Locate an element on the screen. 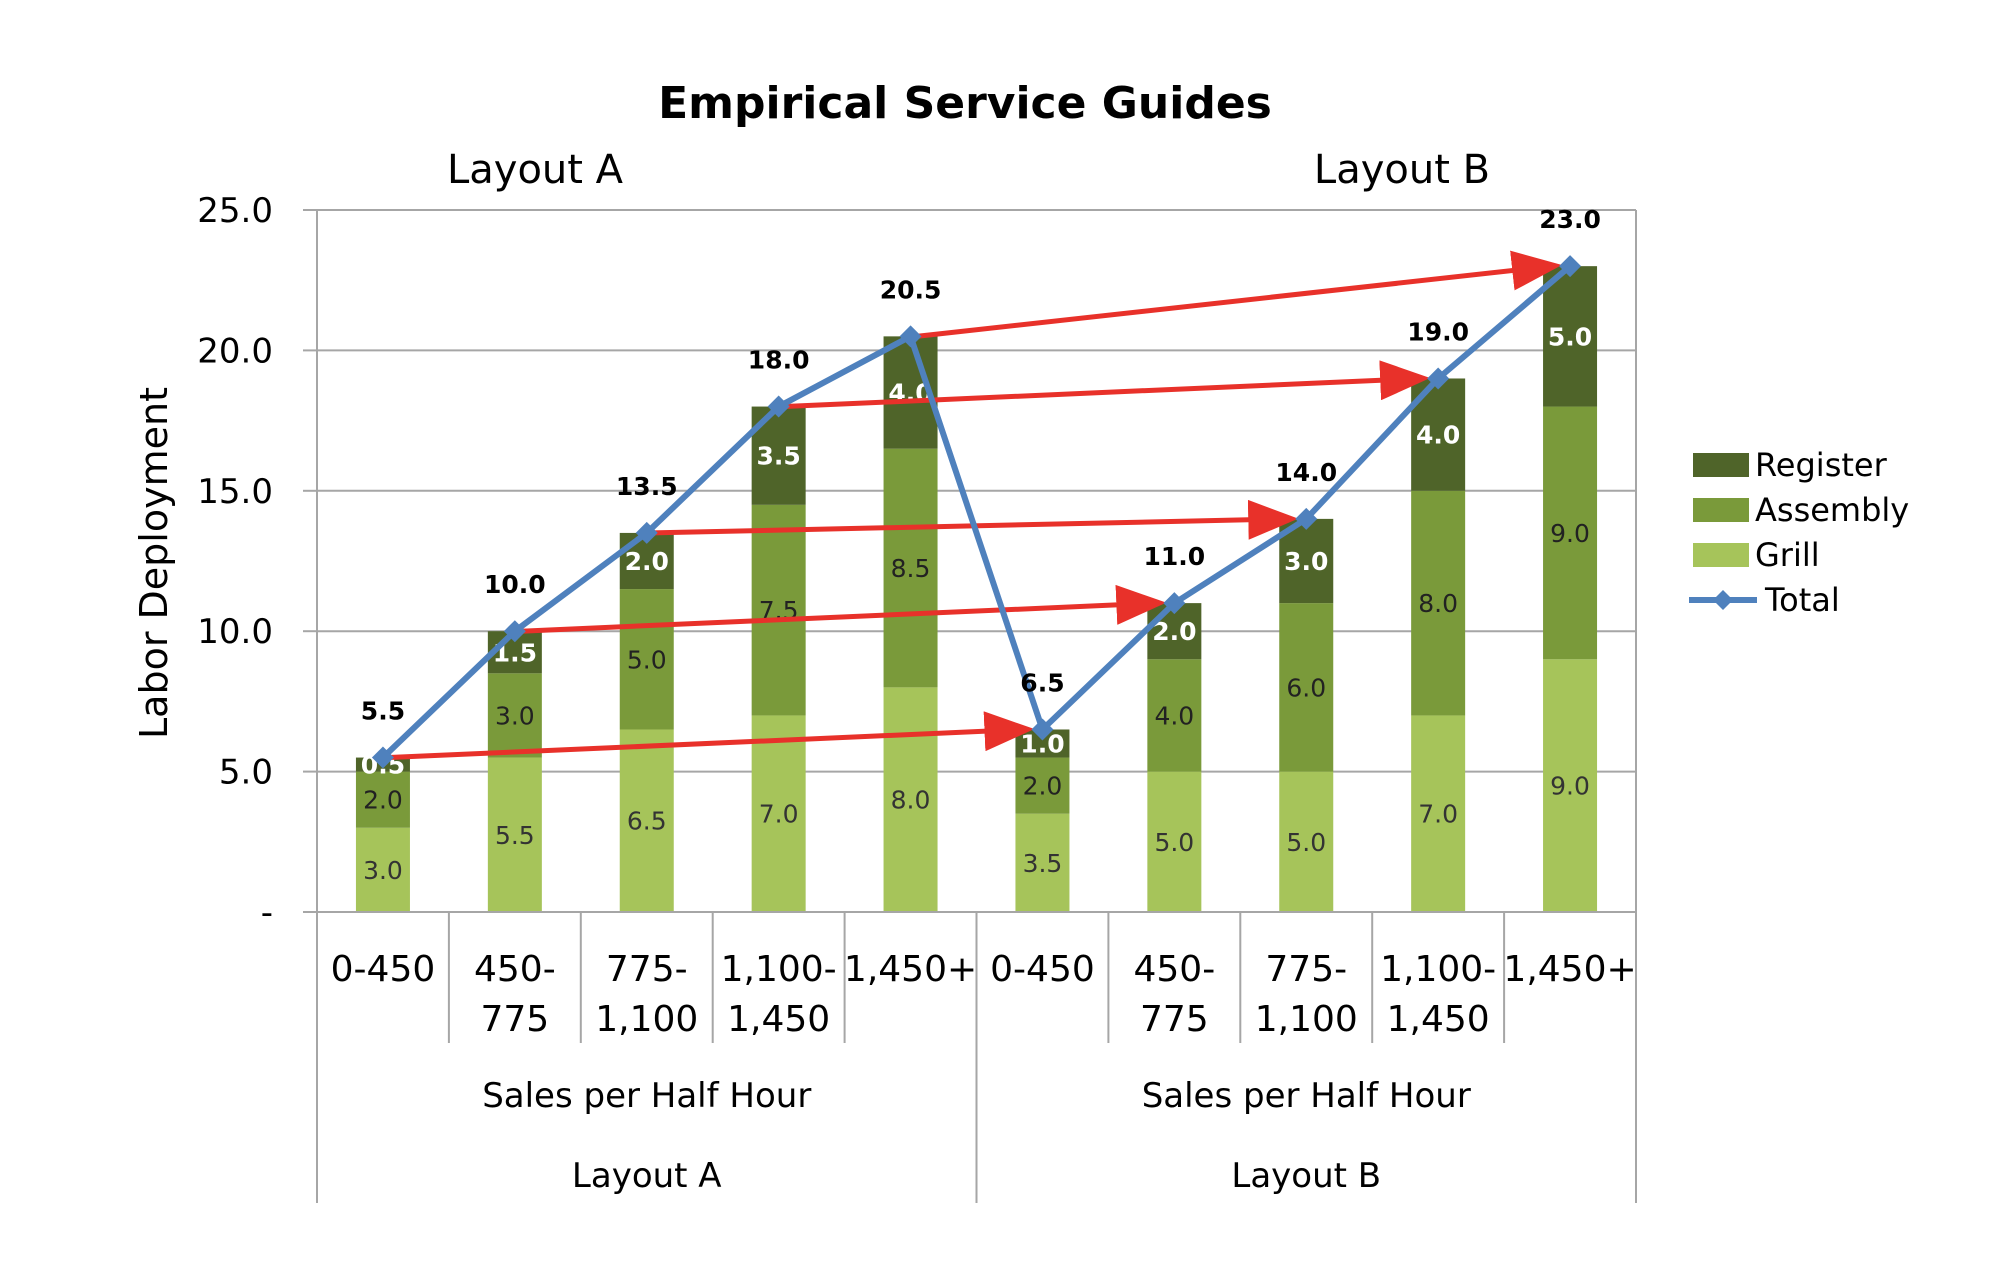 The width and height of the screenshot is (1990, 1287). y-tick-label: 25.0 is located at coordinates (235, 211).